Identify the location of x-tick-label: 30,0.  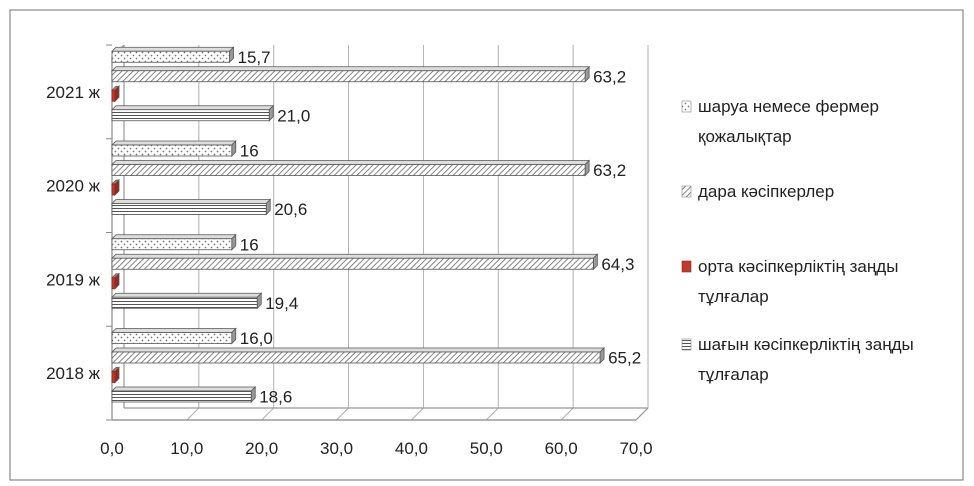
(336, 448).